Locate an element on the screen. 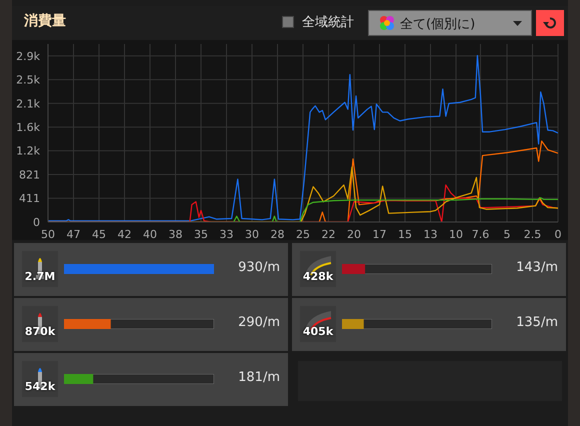  x-tick-label: 25 is located at coordinates (303, 234).